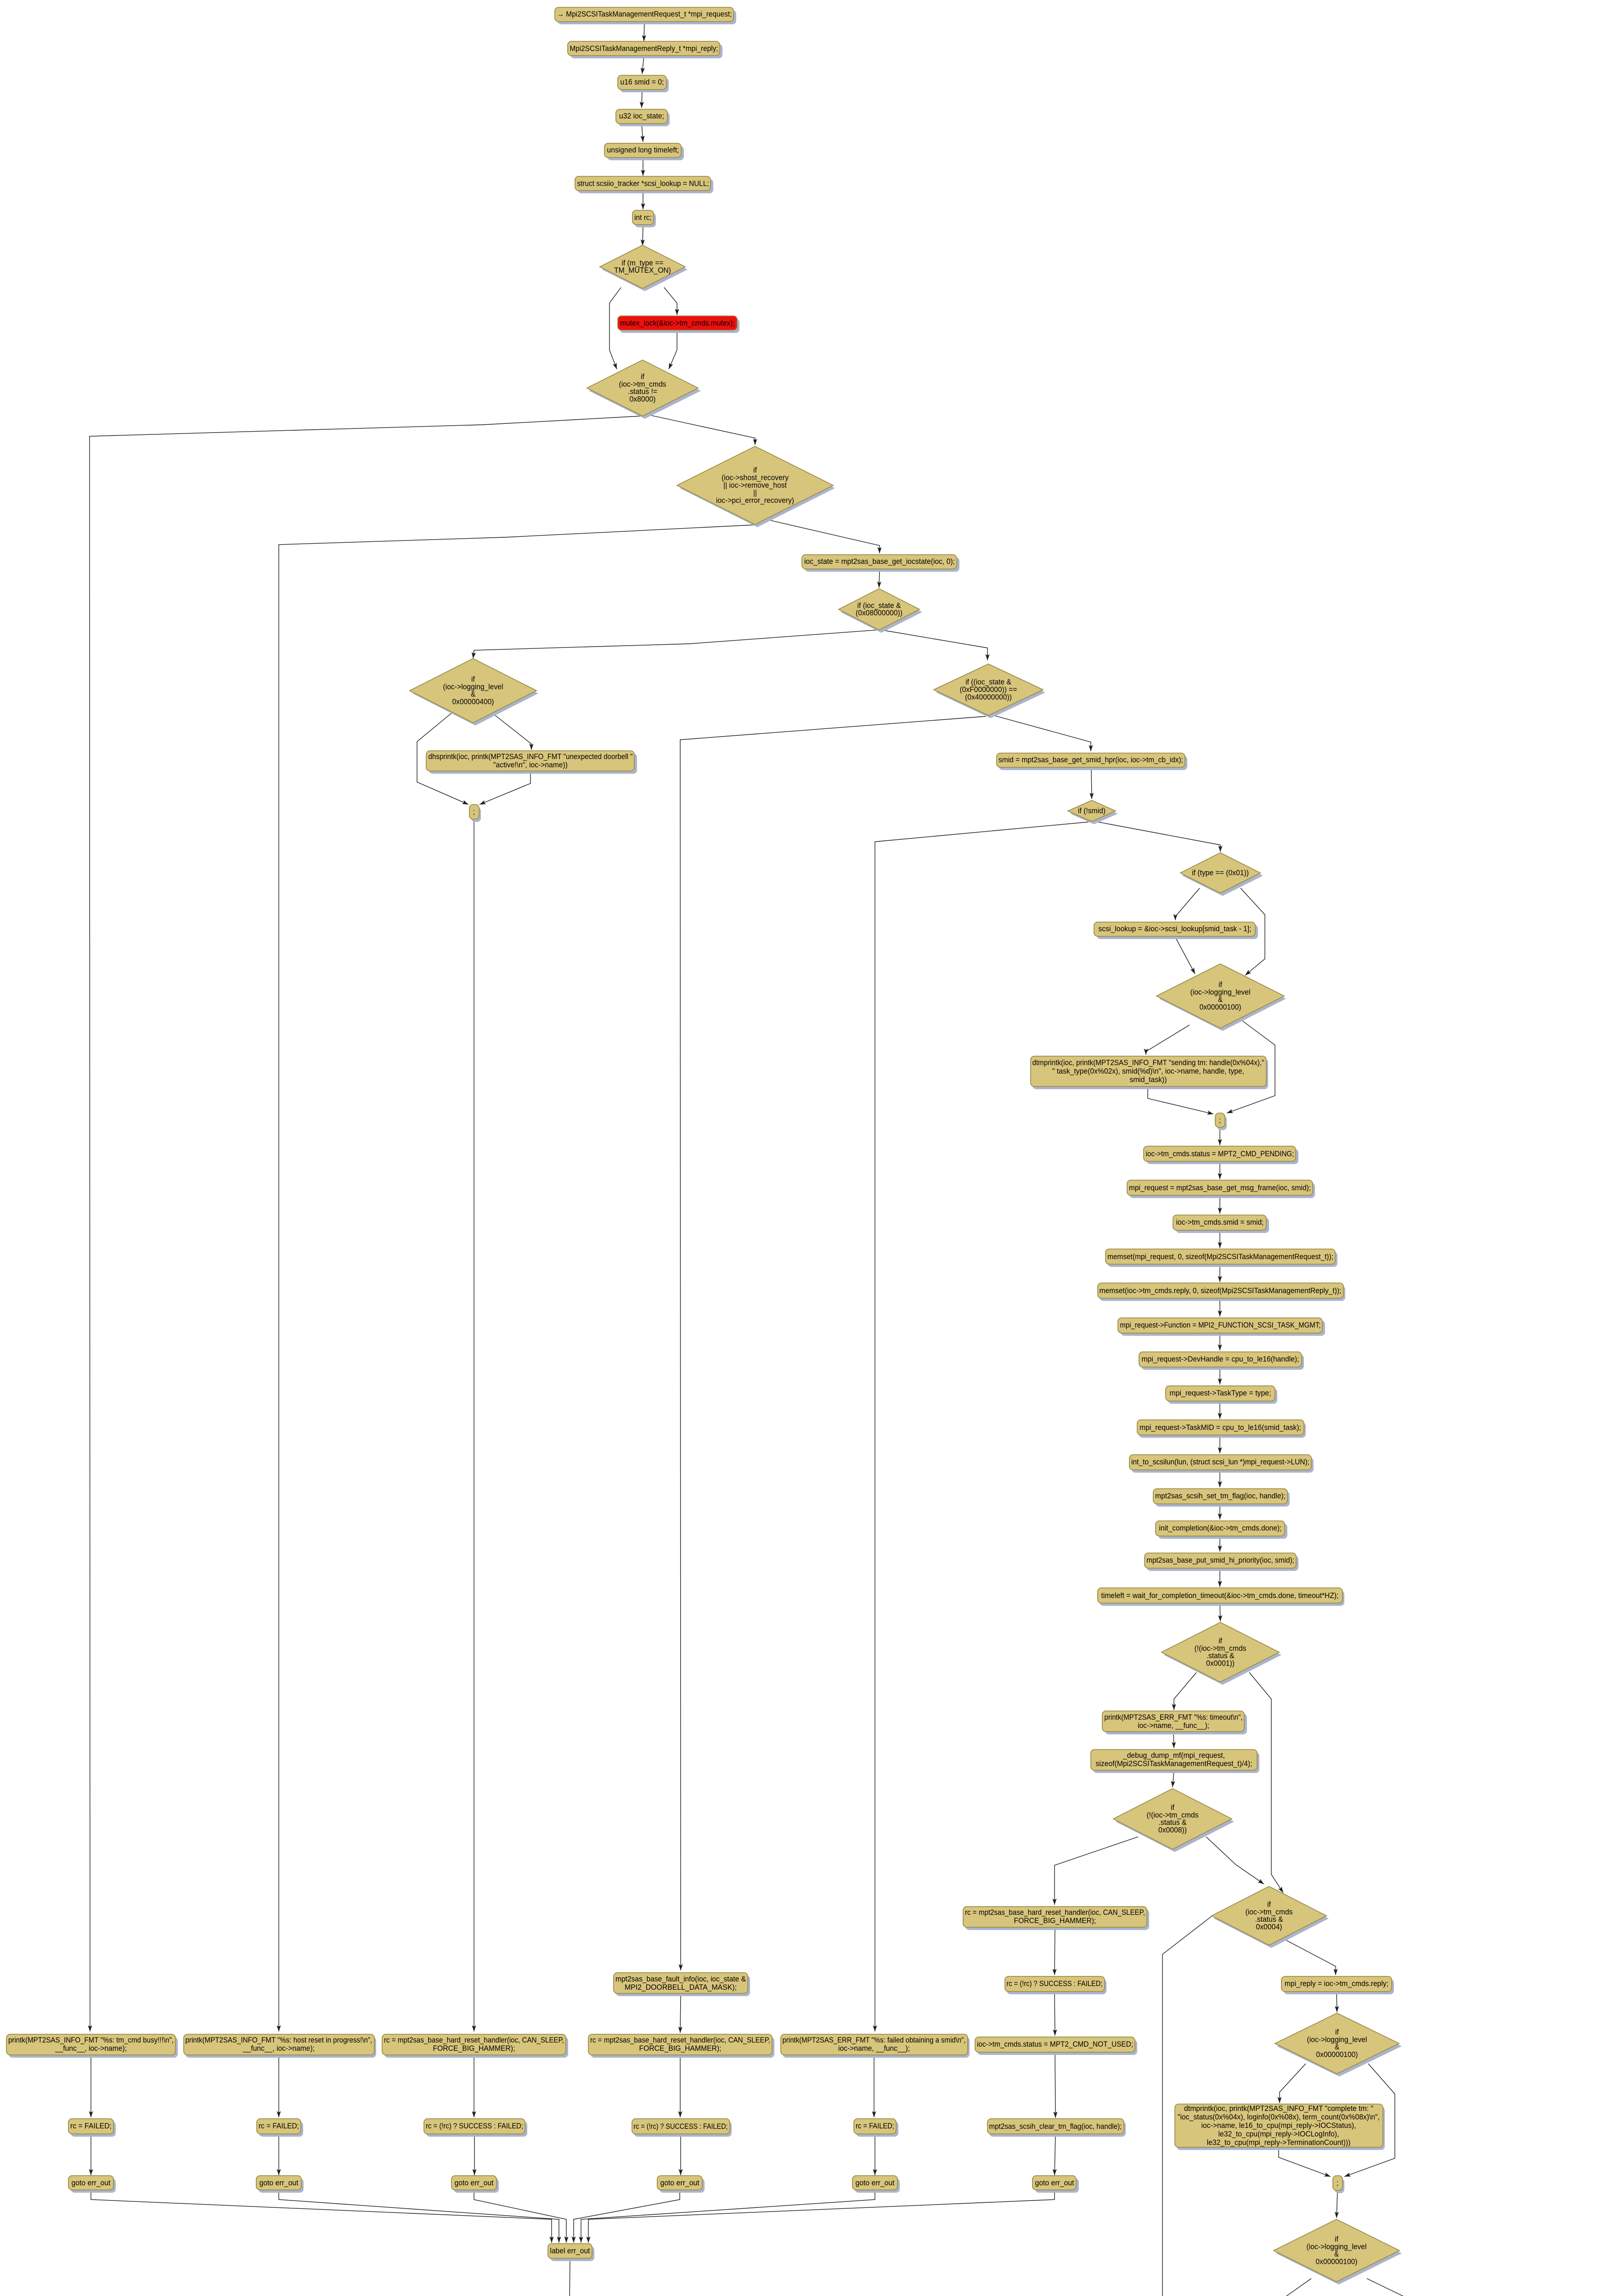 This screenshot has height=2296, width=1602. What do you see at coordinates (1172, 1830) in the screenshot?
I see `svg-text: 0x0008))` at bounding box center [1172, 1830].